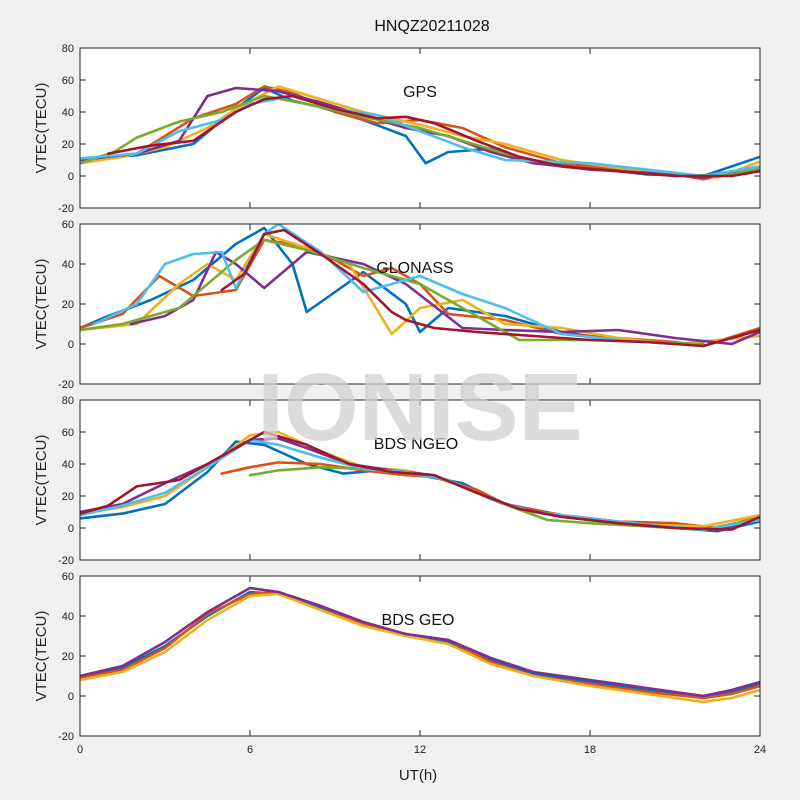  Describe the element at coordinates (418, 620) in the screenshot. I see `panel-label: BDS GEO` at that location.